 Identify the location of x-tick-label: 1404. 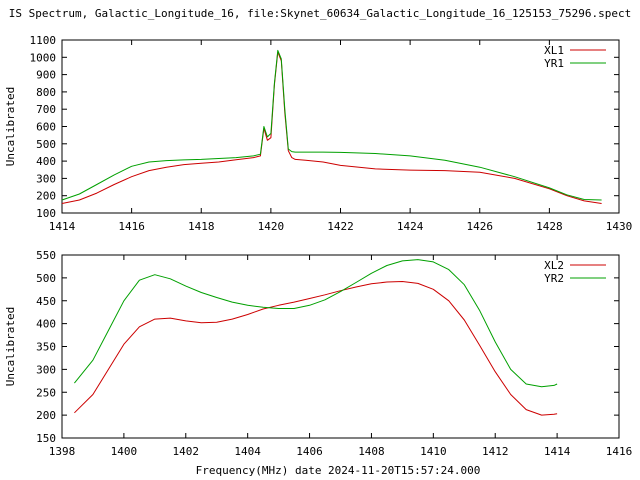
(247, 451).